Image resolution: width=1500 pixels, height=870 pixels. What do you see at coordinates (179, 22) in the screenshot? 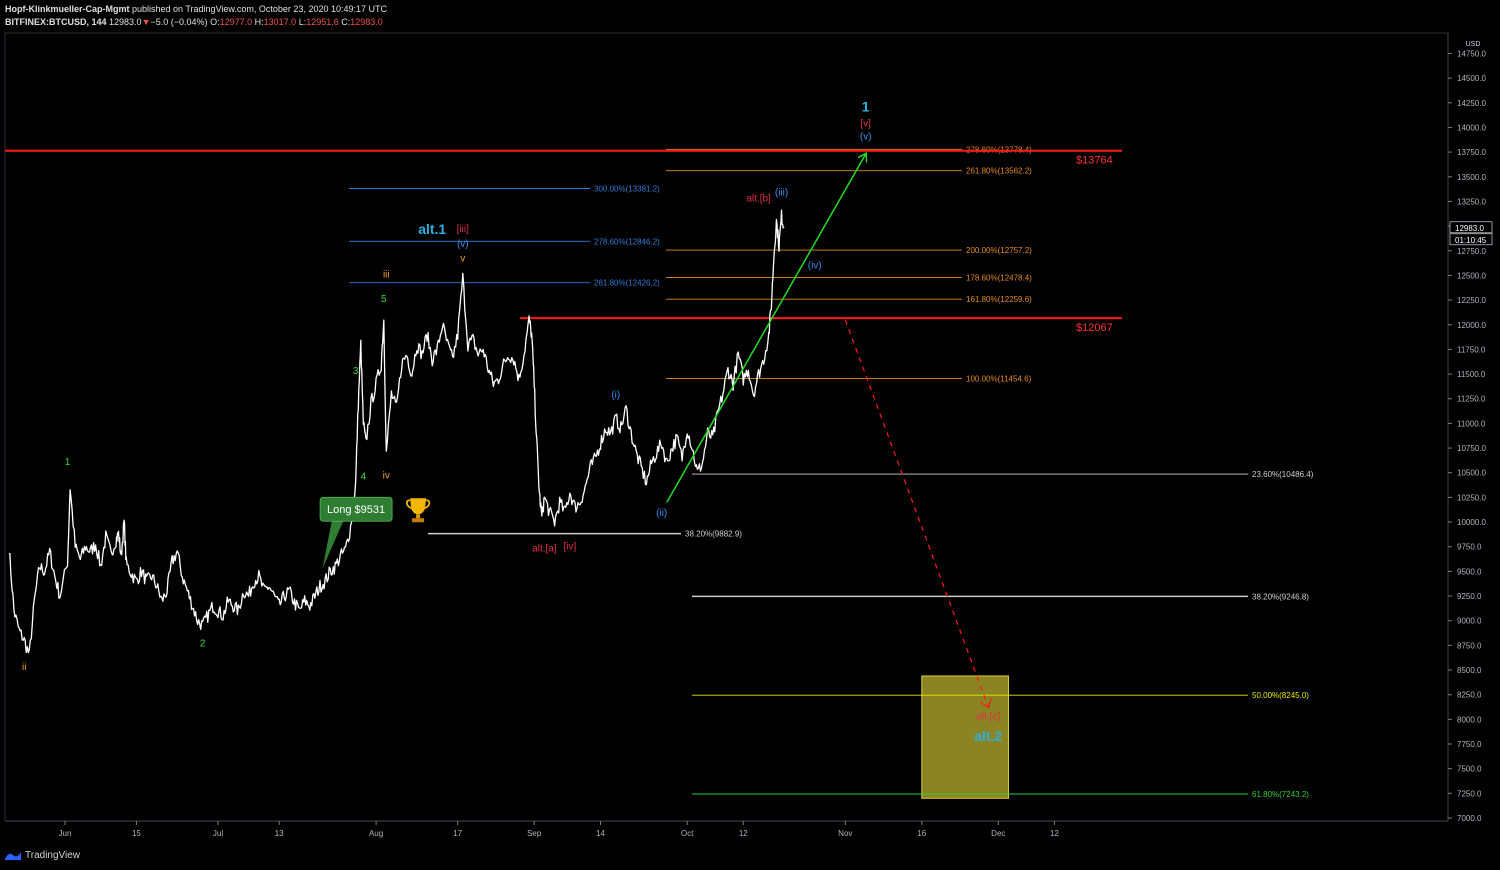
I see `price-change: −5.0 (−0.04%)` at bounding box center [179, 22].